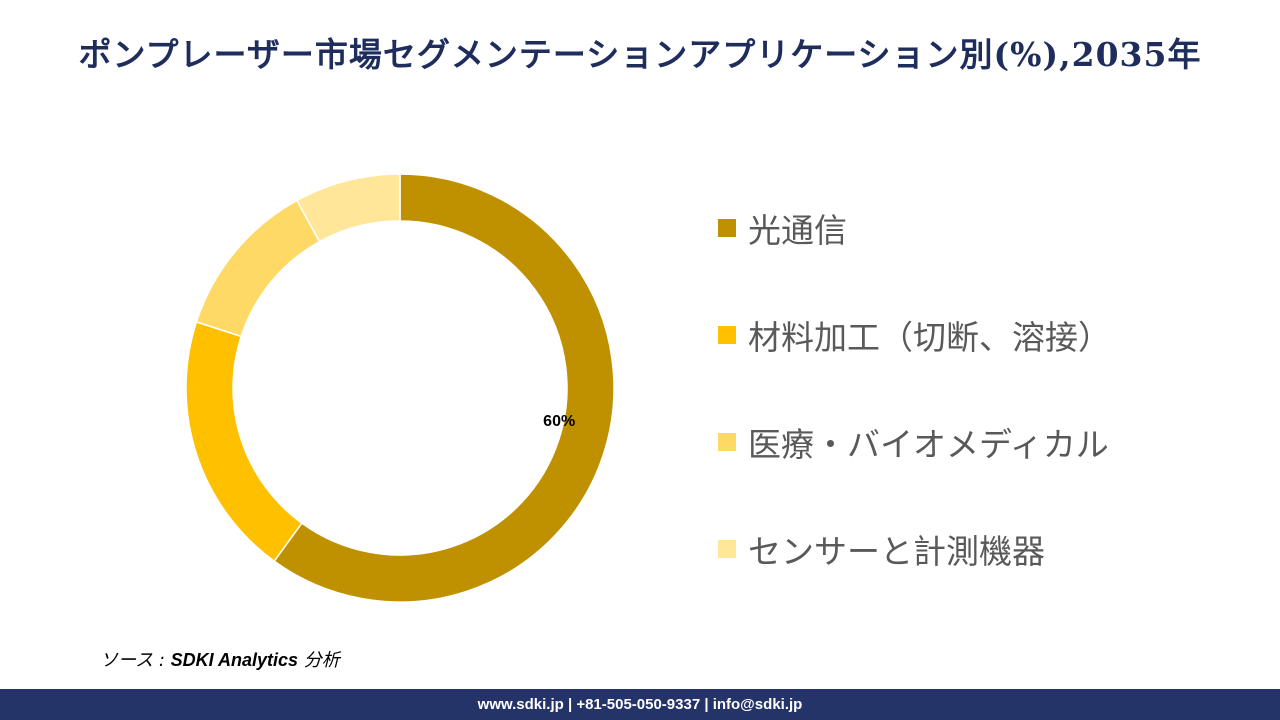 The width and height of the screenshot is (1280, 720). What do you see at coordinates (234, 660) in the screenshot?
I see `source-name: SDKI Analytics` at bounding box center [234, 660].